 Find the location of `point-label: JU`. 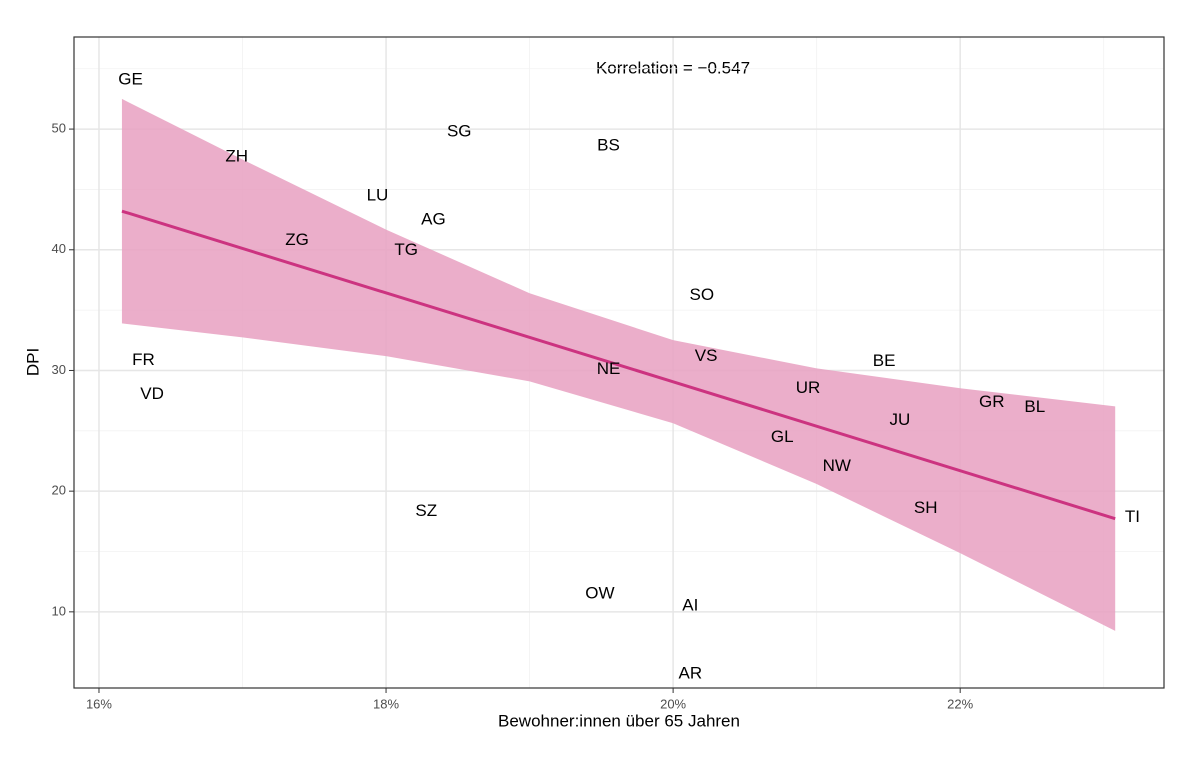

point-label: JU is located at coordinates (900, 419).